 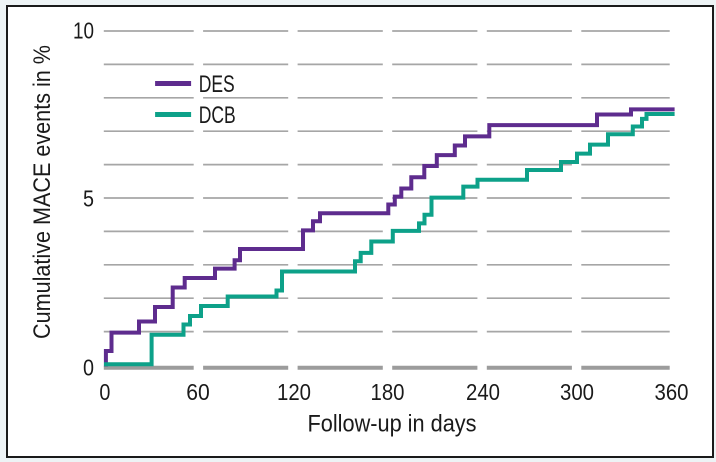 I want to click on svg-text: 10, so click(x=83, y=30).